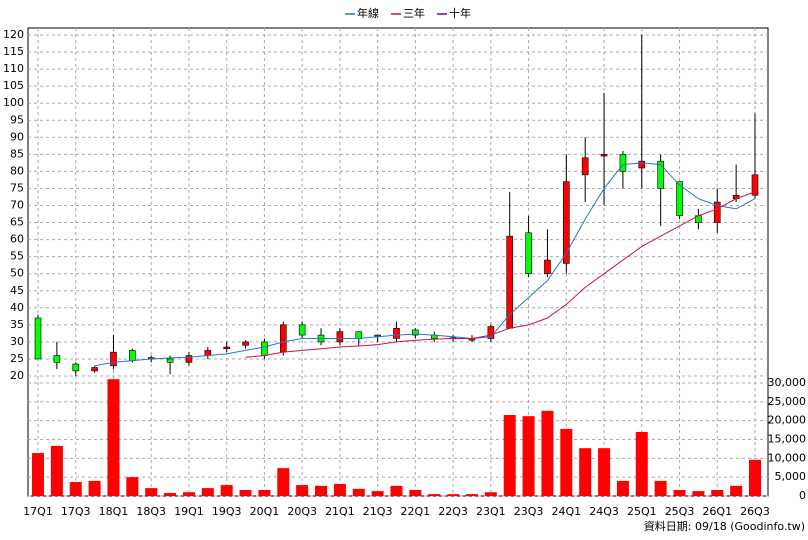 The image size is (808, 540). What do you see at coordinates (17, 119) in the screenshot?
I see `y-tick-label: 95` at bounding box center [17, 119].